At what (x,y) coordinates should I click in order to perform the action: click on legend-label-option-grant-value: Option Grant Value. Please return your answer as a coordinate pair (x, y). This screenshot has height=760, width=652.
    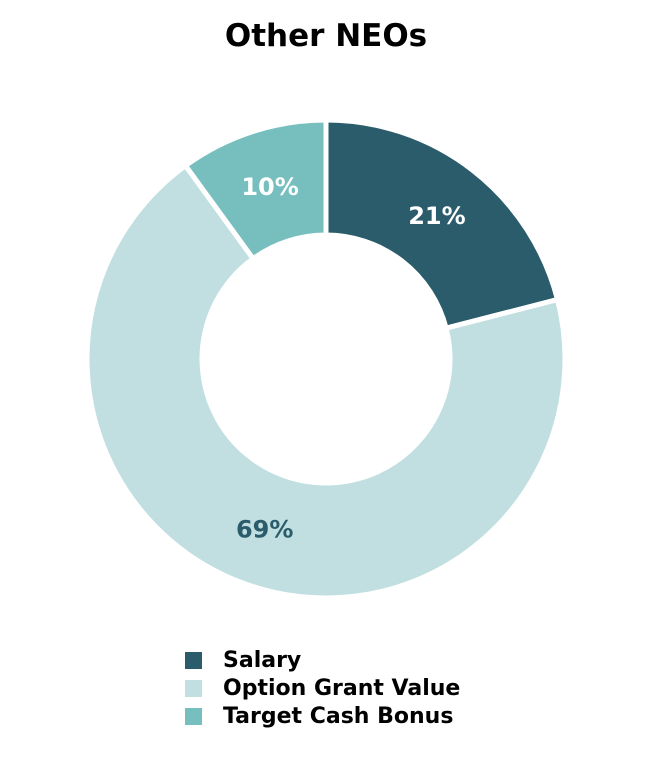
    Looking at the image, I should click on (342, 688).